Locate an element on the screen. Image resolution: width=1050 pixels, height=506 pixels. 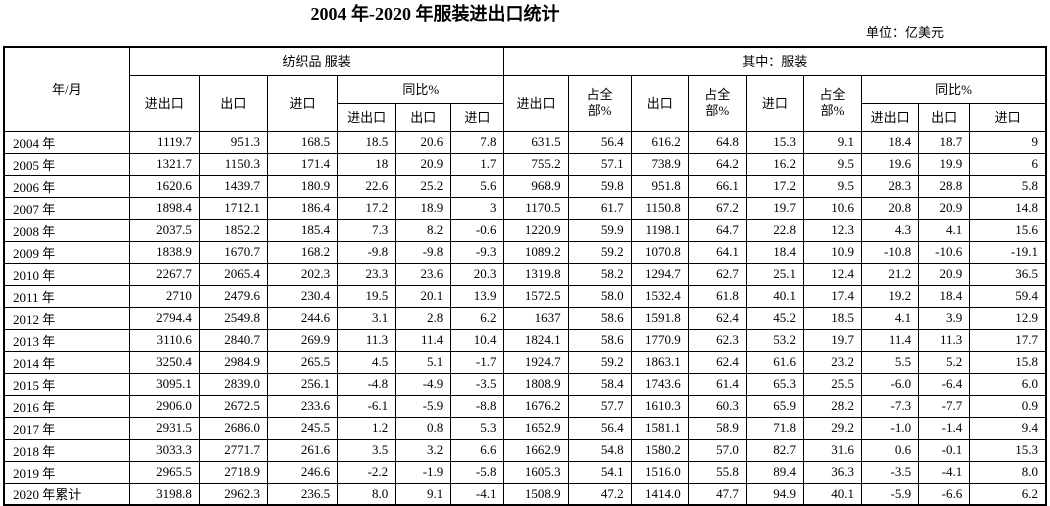
value-cell: 6.6 is located at coordinates (477, 450).